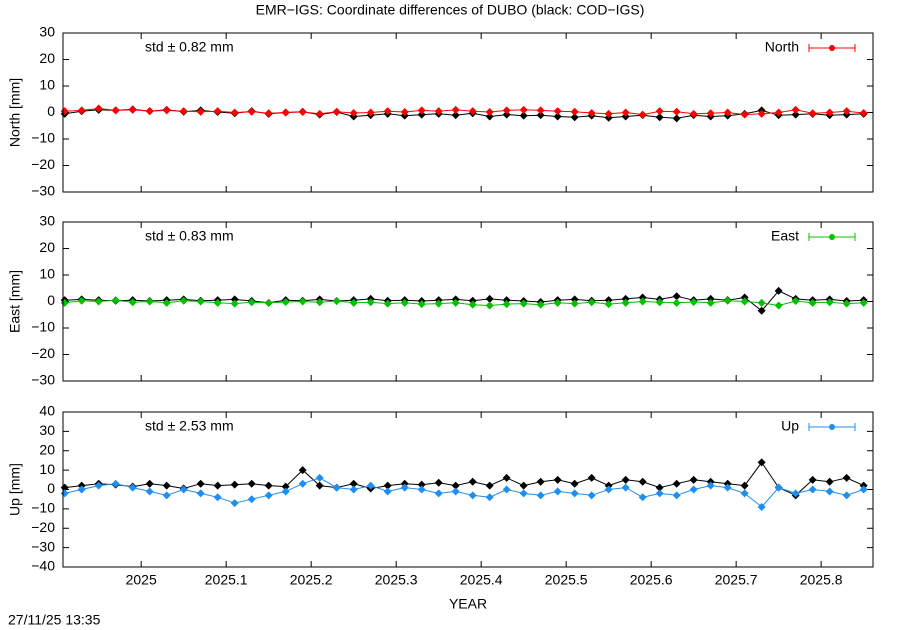 The width and height of the screenshot is (900, 630). What do you see at coordinates (47, 274) in the screenshot?
I see `y-tick-label: 10` at bounding box center [47, 274].